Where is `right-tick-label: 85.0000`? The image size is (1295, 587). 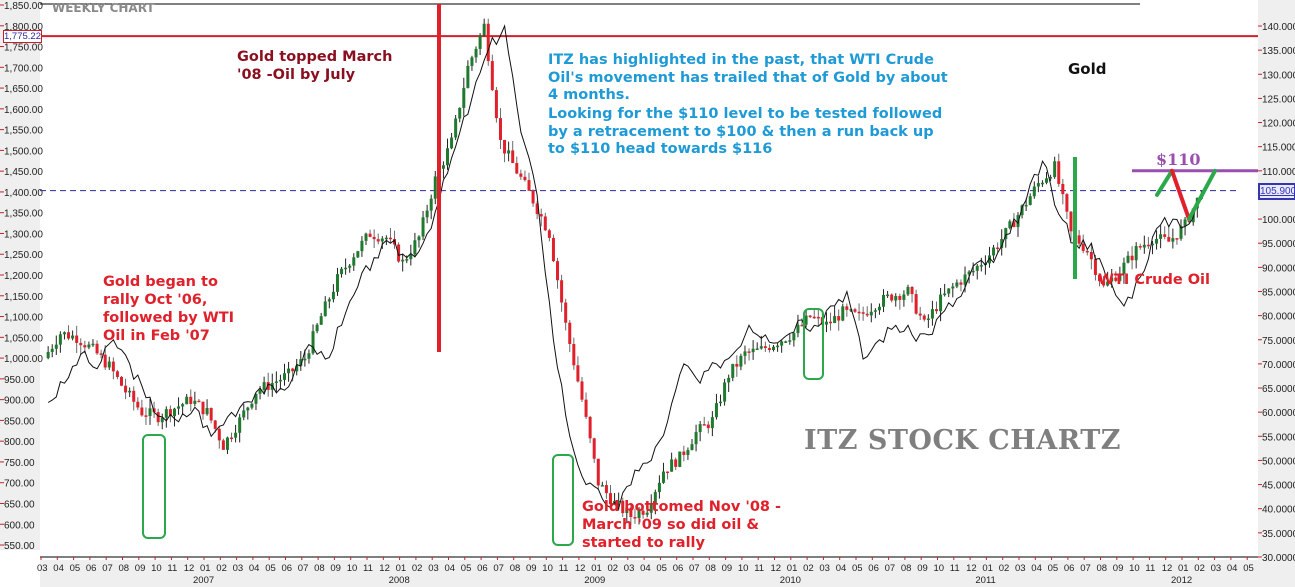 right-tick-label: 85.0000 is located at coordinates (1278, 292).